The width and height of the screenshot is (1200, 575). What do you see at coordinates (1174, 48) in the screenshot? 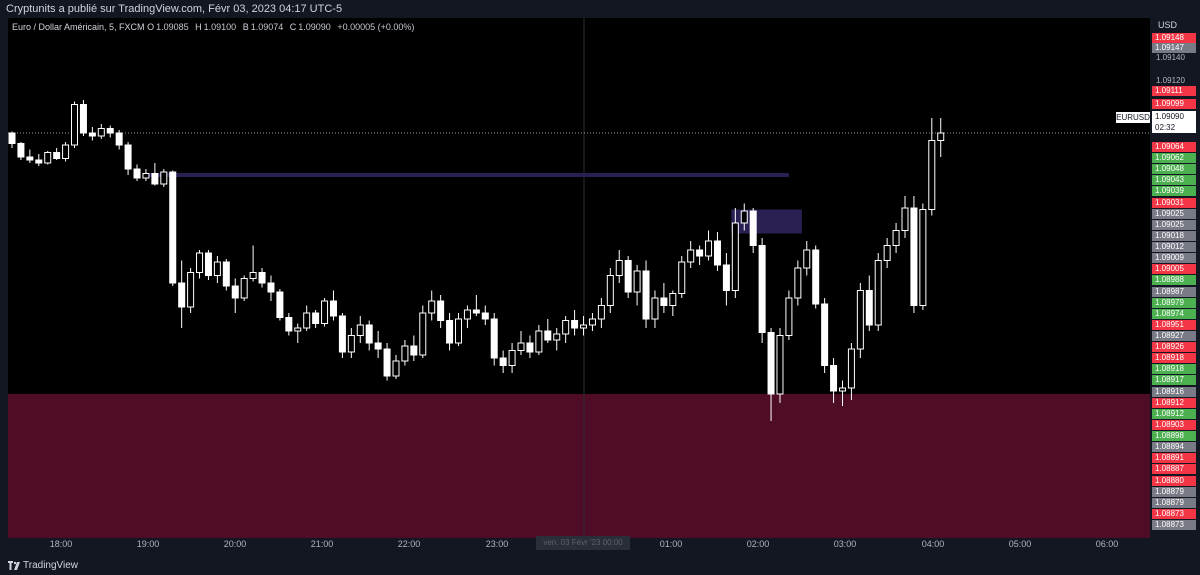
I see `price-axis-label: 1.09147` at bounding box center [1174, 48].